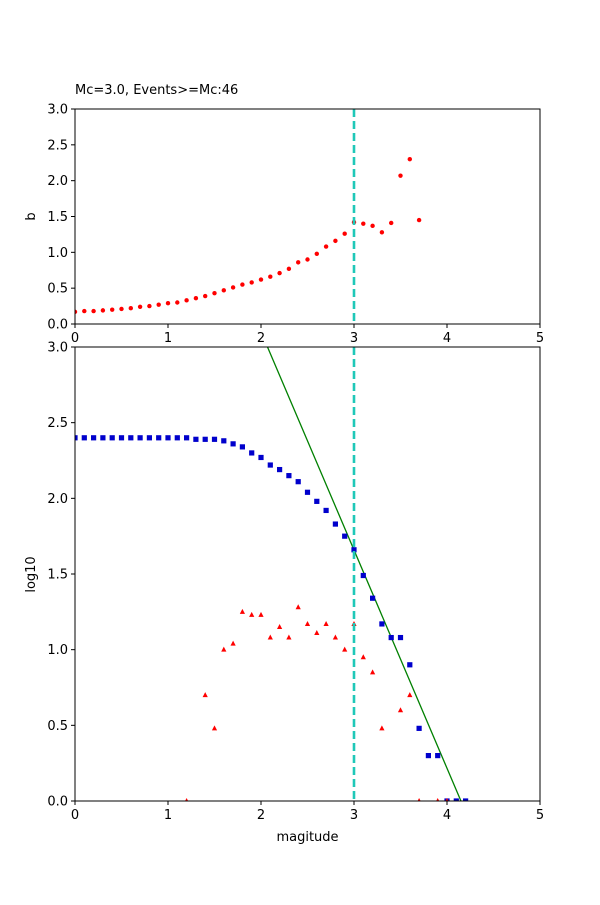 This screenshot has width=600, height=905. Describe the element at coordinates (31, 574) in the screenshot. I see `y-axis-label: log10` at that location.